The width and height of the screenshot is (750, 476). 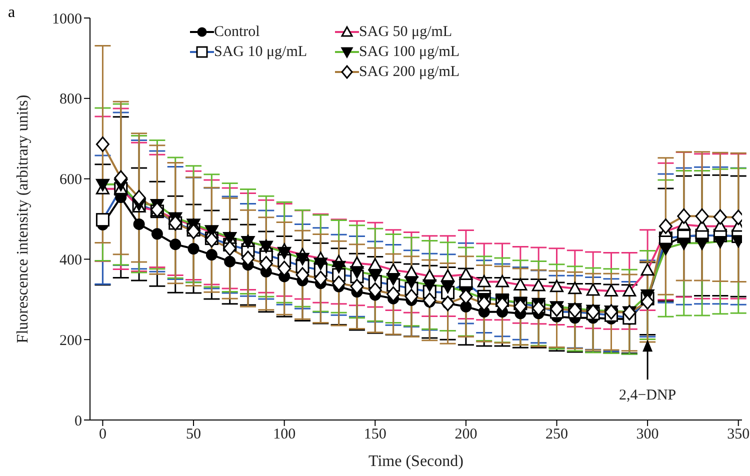 What do you see at coordinates (416, 461) in the screenshot?
I see `x-axis-title: Time (Second)` at bounding box center [416, 461].